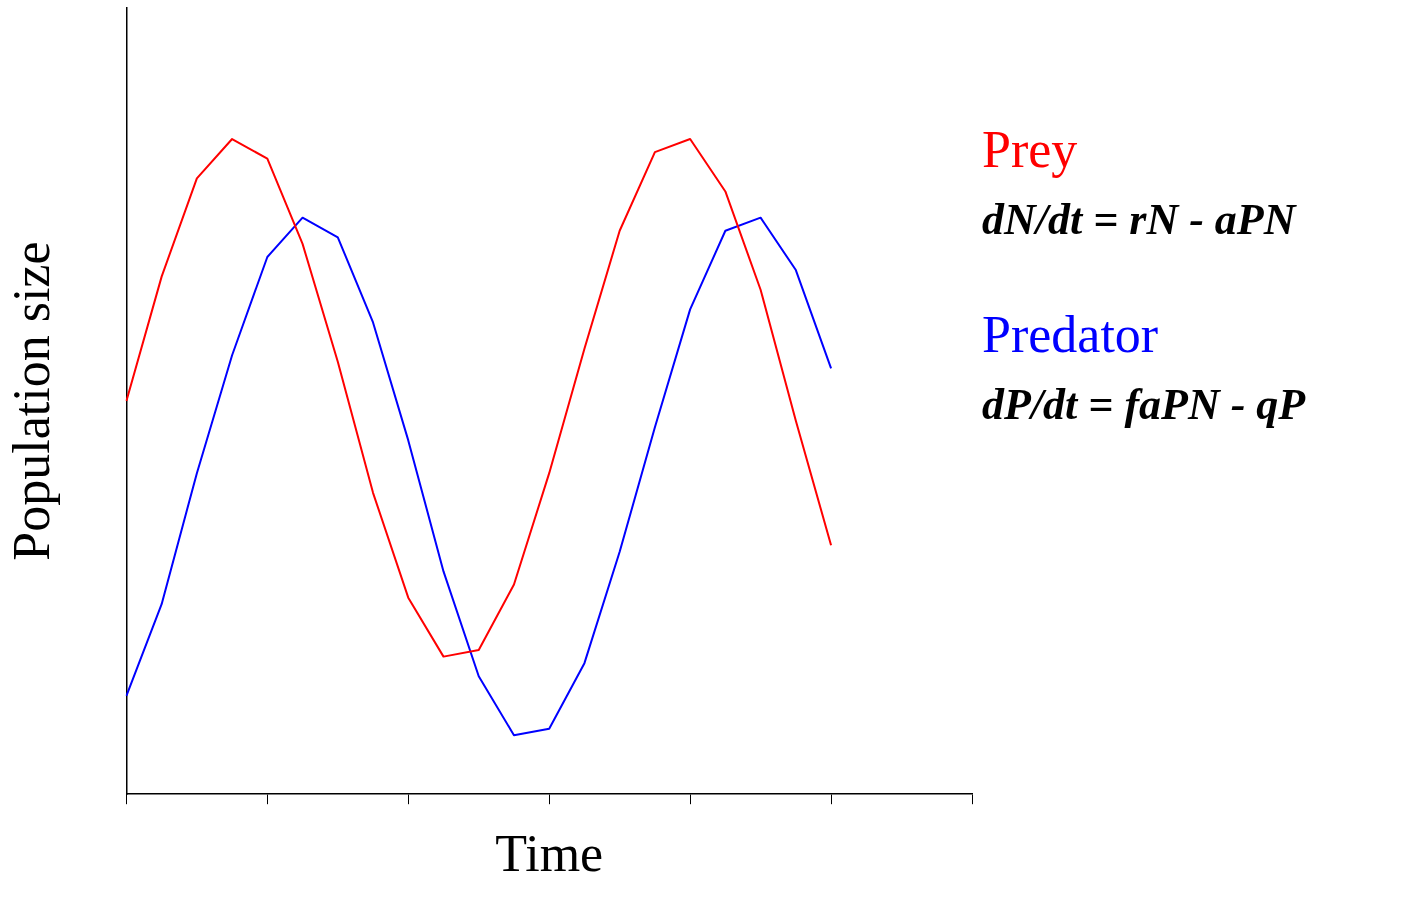  I want to click on text: Prey, so click(1030, 150).